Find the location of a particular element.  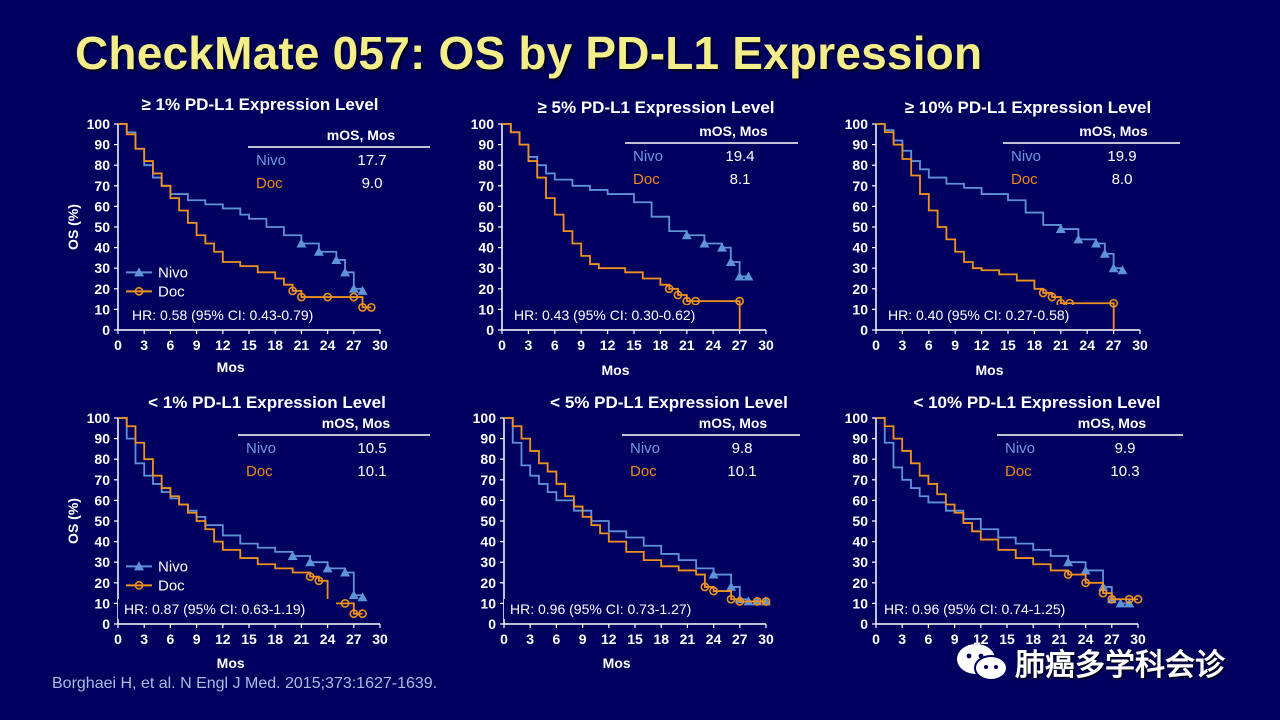

mos-row-value: 10.1 is located at coordinates (741, 471).